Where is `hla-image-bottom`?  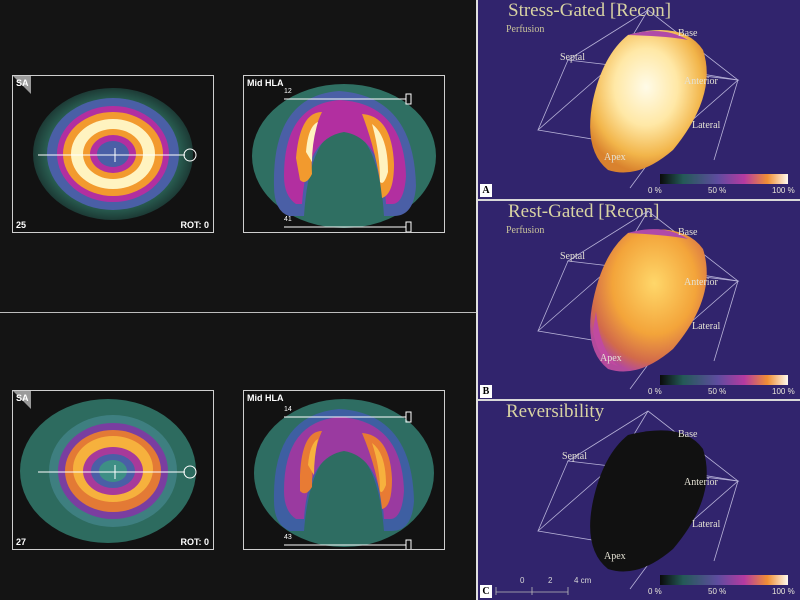
hla-image-bottom is located at coordinates (344, 474).